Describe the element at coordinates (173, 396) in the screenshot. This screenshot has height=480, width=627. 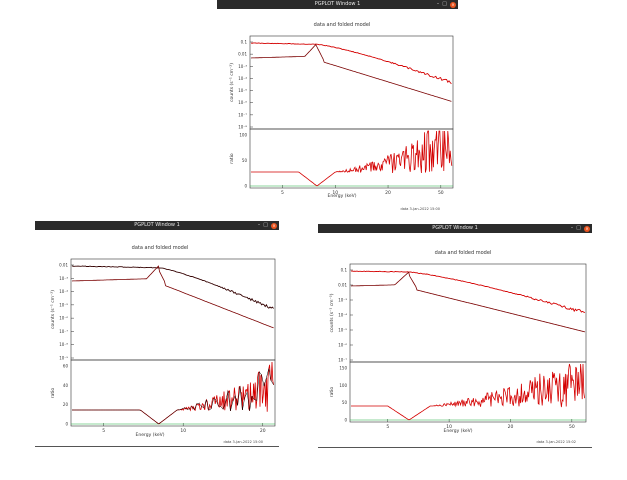
I see `ratio-data-trace-dark` at that location.